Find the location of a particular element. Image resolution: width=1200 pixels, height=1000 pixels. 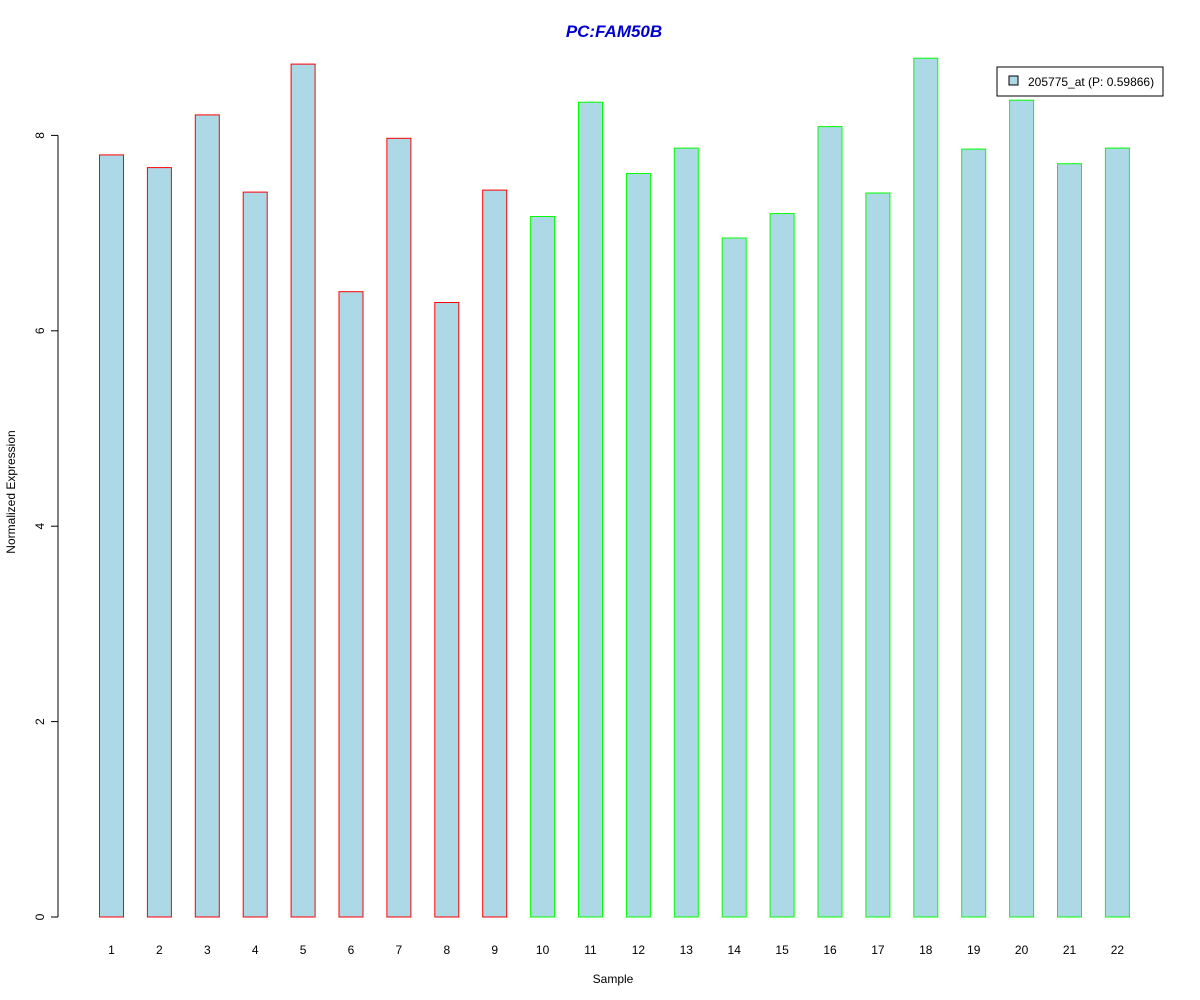

x-tick-label: 8 is located at coordinates (446, 950).